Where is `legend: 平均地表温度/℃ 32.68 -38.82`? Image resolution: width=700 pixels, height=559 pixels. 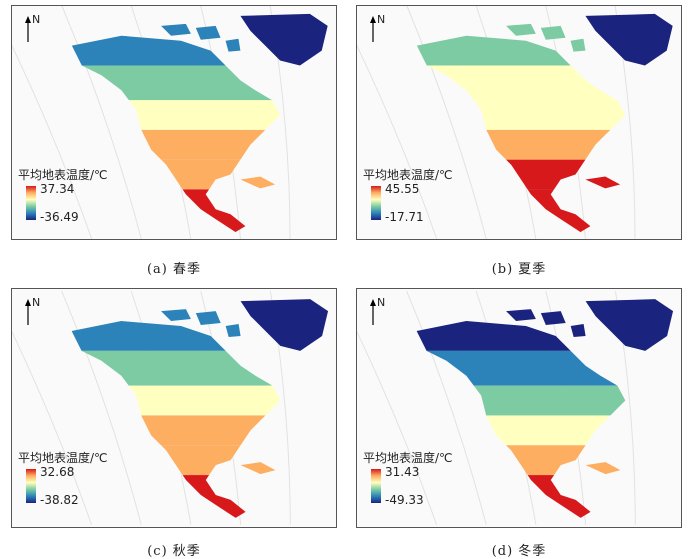
legend: 平均地表温度/℃ 32.68 -38.82 is located at coordinates (63, 478).